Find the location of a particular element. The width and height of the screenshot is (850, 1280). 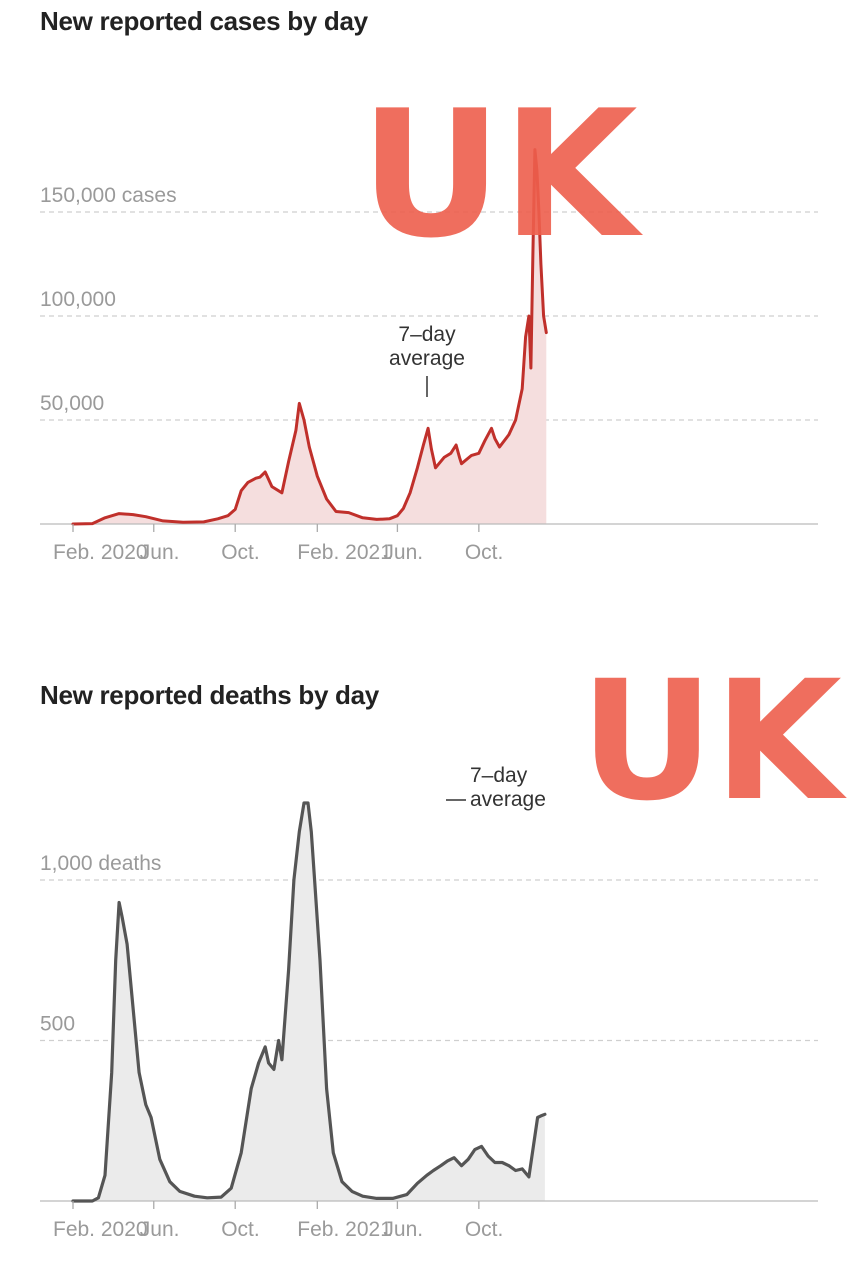

y-tick-label: 50,000 is located at coordinates (72, 403).